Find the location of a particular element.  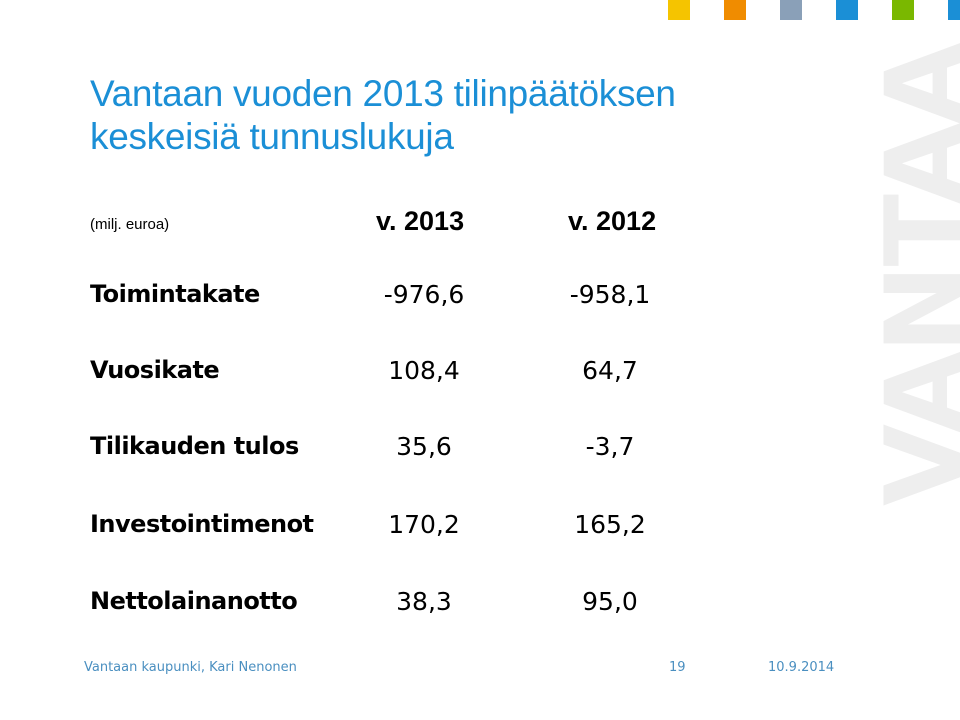

vantaa-brand-watermark: VANTAA is located at coordinates (911, 275).